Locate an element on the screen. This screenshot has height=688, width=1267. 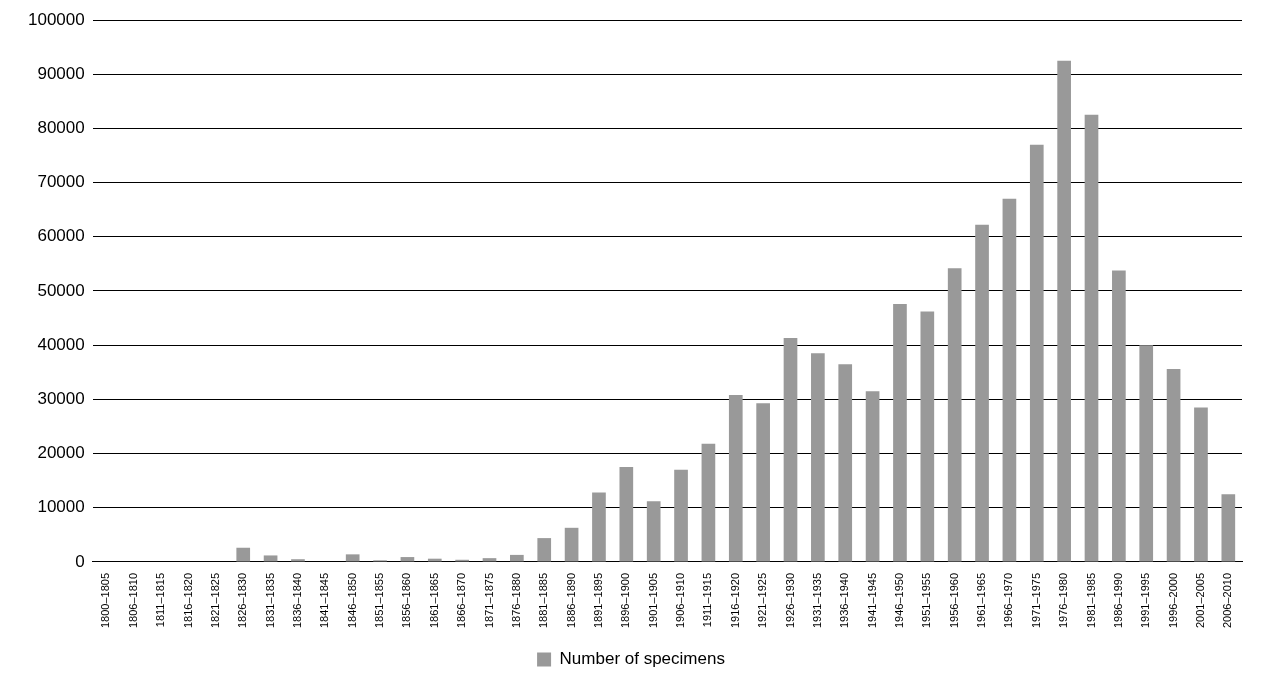
x-tick-label: 1961–1965 is located at coordinates (981, 600).